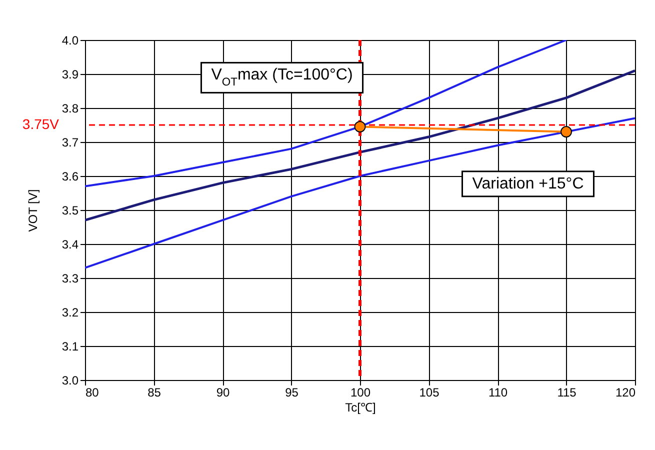 Image resolution: width=655 pixels, height=450 pixels. Describe the element at coordinates (155, 393) in the screenshot. I see `x-tick-label: 85` at that location.